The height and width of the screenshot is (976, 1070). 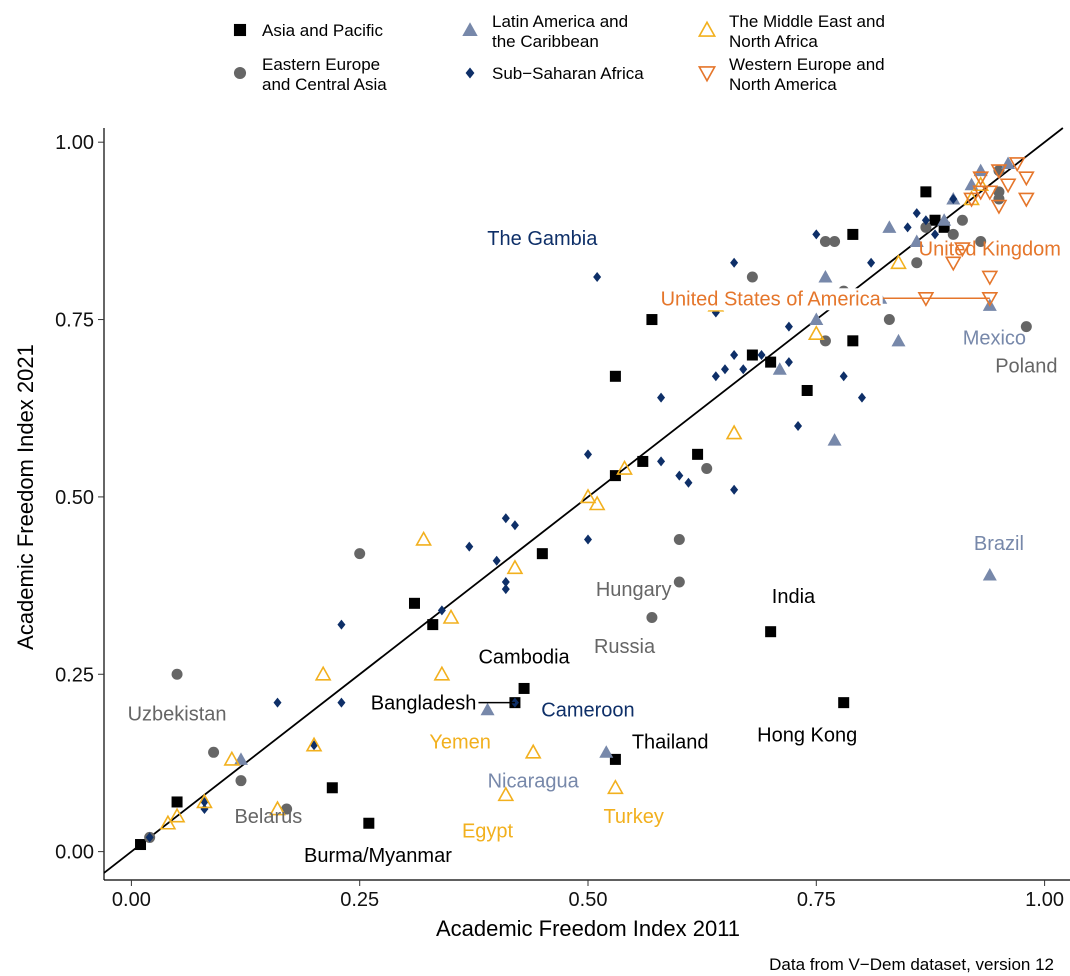 What do you see at coordinates (460, 743) in the screenshot?
I see `point-label: Yemen` at bounding box center [460, 743].